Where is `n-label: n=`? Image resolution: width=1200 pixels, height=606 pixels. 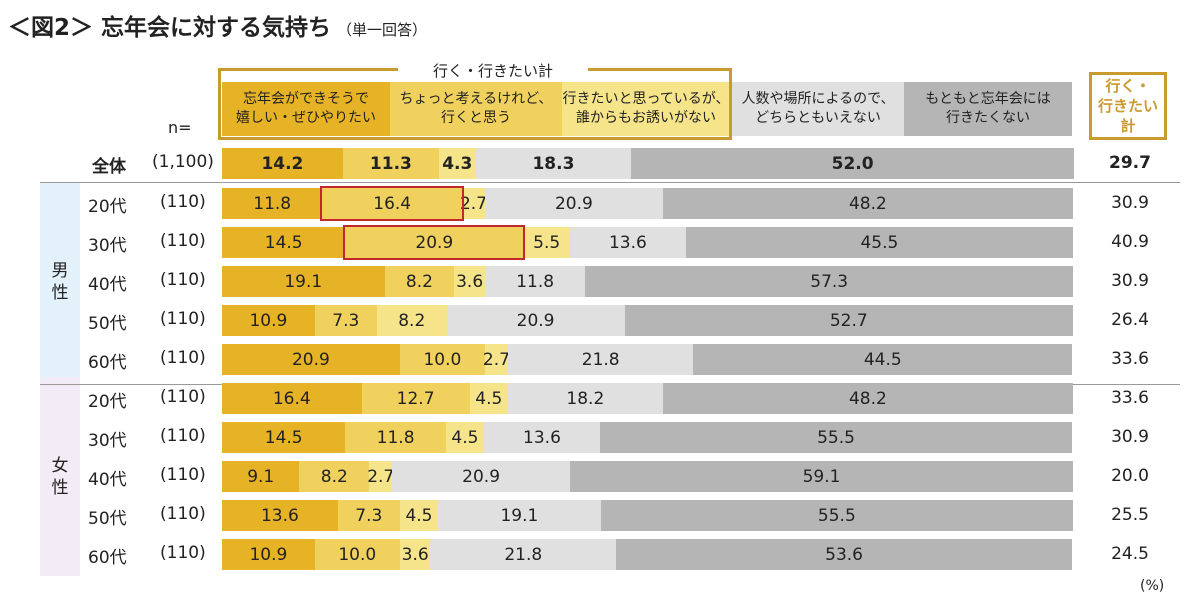
n-label: n= is located at coordinates (180, 127).